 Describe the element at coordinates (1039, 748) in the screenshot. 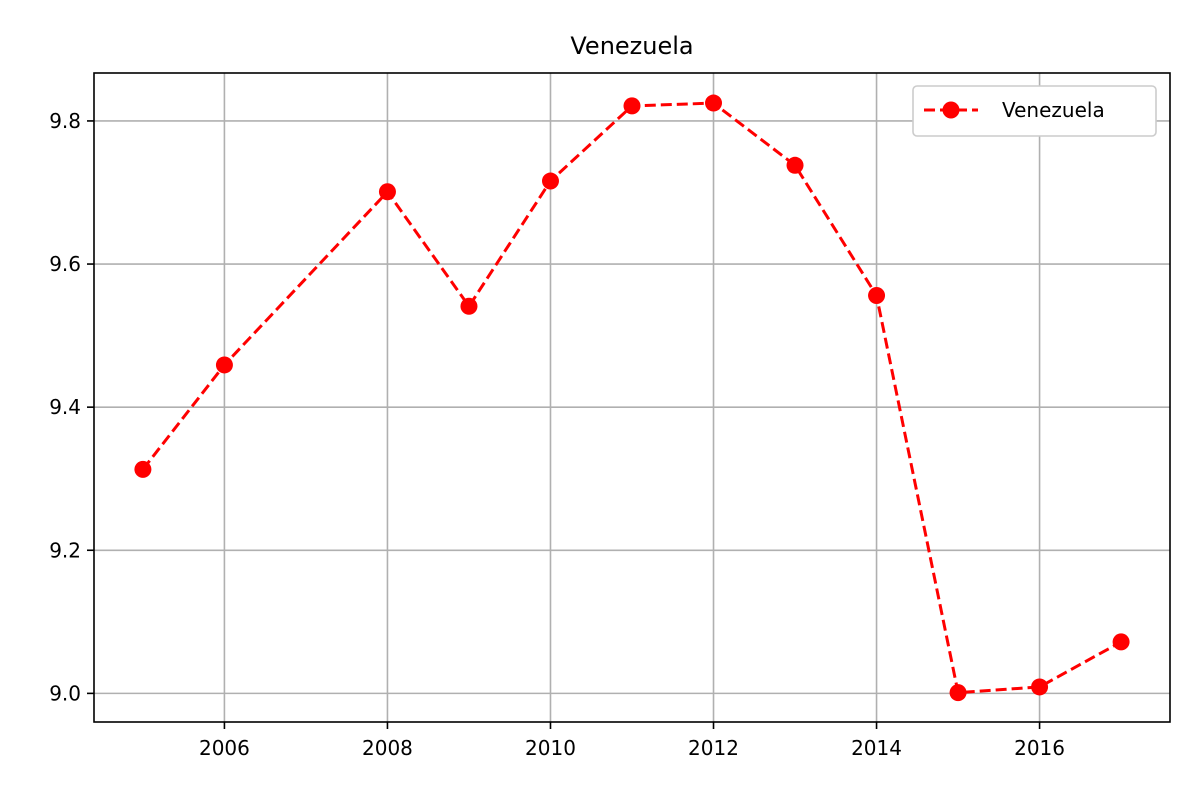

I see `x-tick-label: 2016` at that location.